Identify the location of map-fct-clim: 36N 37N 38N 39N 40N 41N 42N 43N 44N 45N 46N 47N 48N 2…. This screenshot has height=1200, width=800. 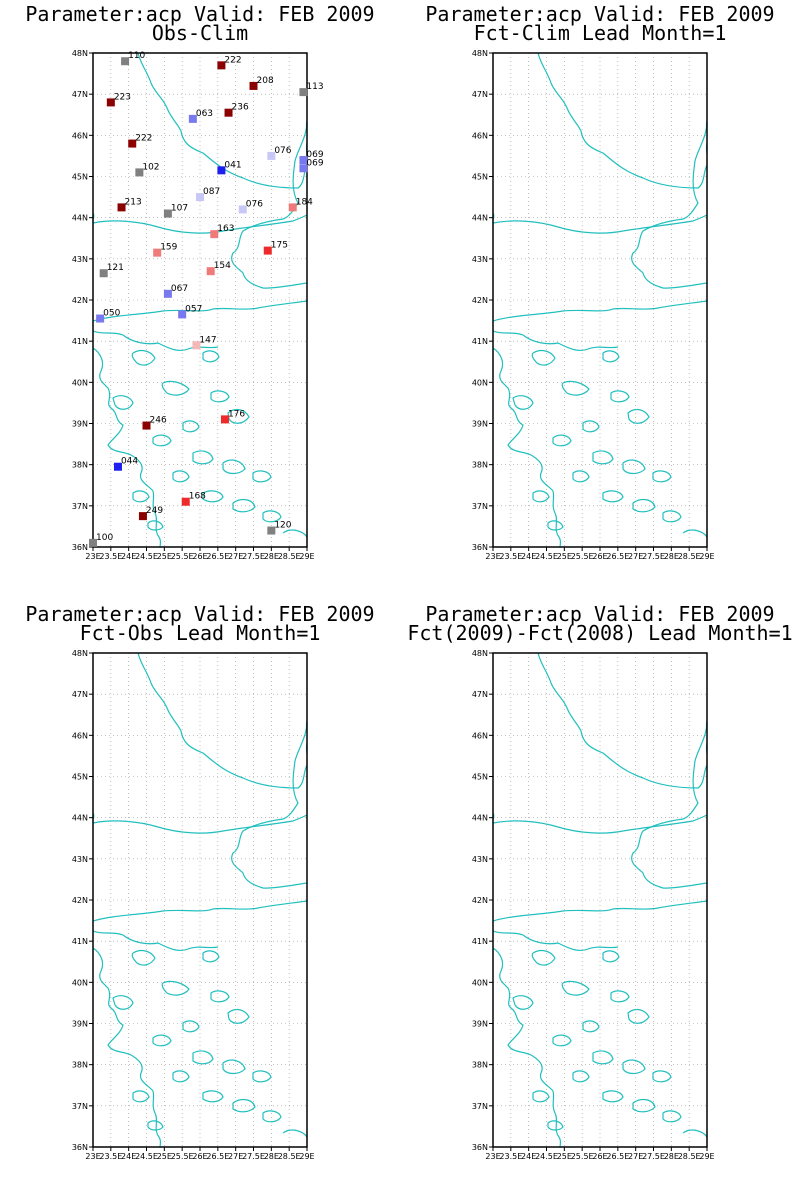
(593, 305).